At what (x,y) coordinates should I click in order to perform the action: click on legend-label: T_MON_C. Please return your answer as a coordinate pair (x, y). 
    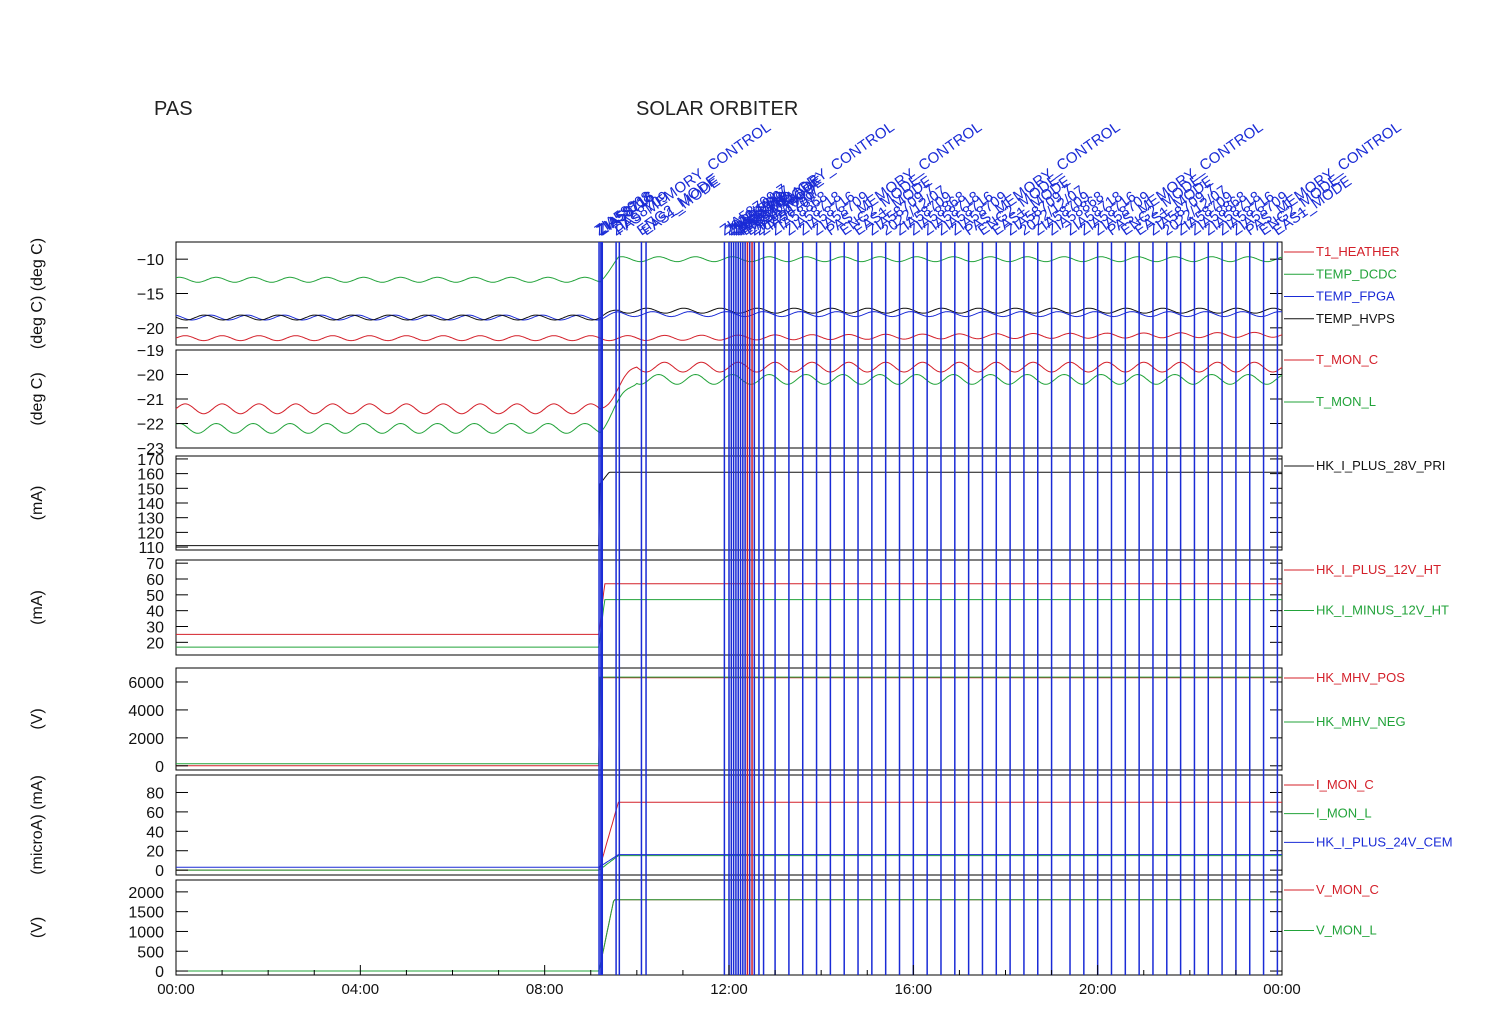
    Looking at the image, I should click on (1347, 359).